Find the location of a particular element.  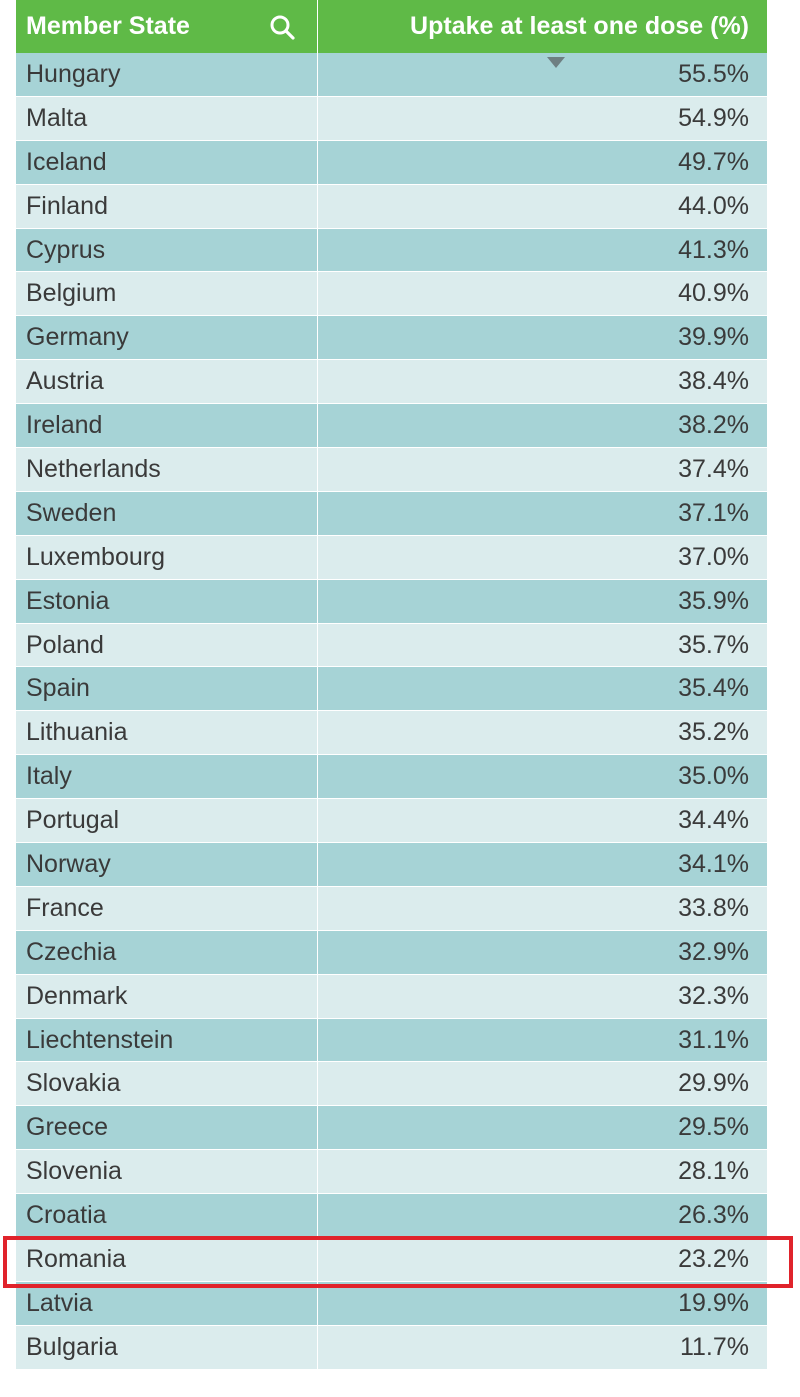

cell-uptake-value: 31.1% is located at coordinates (713, 1039).